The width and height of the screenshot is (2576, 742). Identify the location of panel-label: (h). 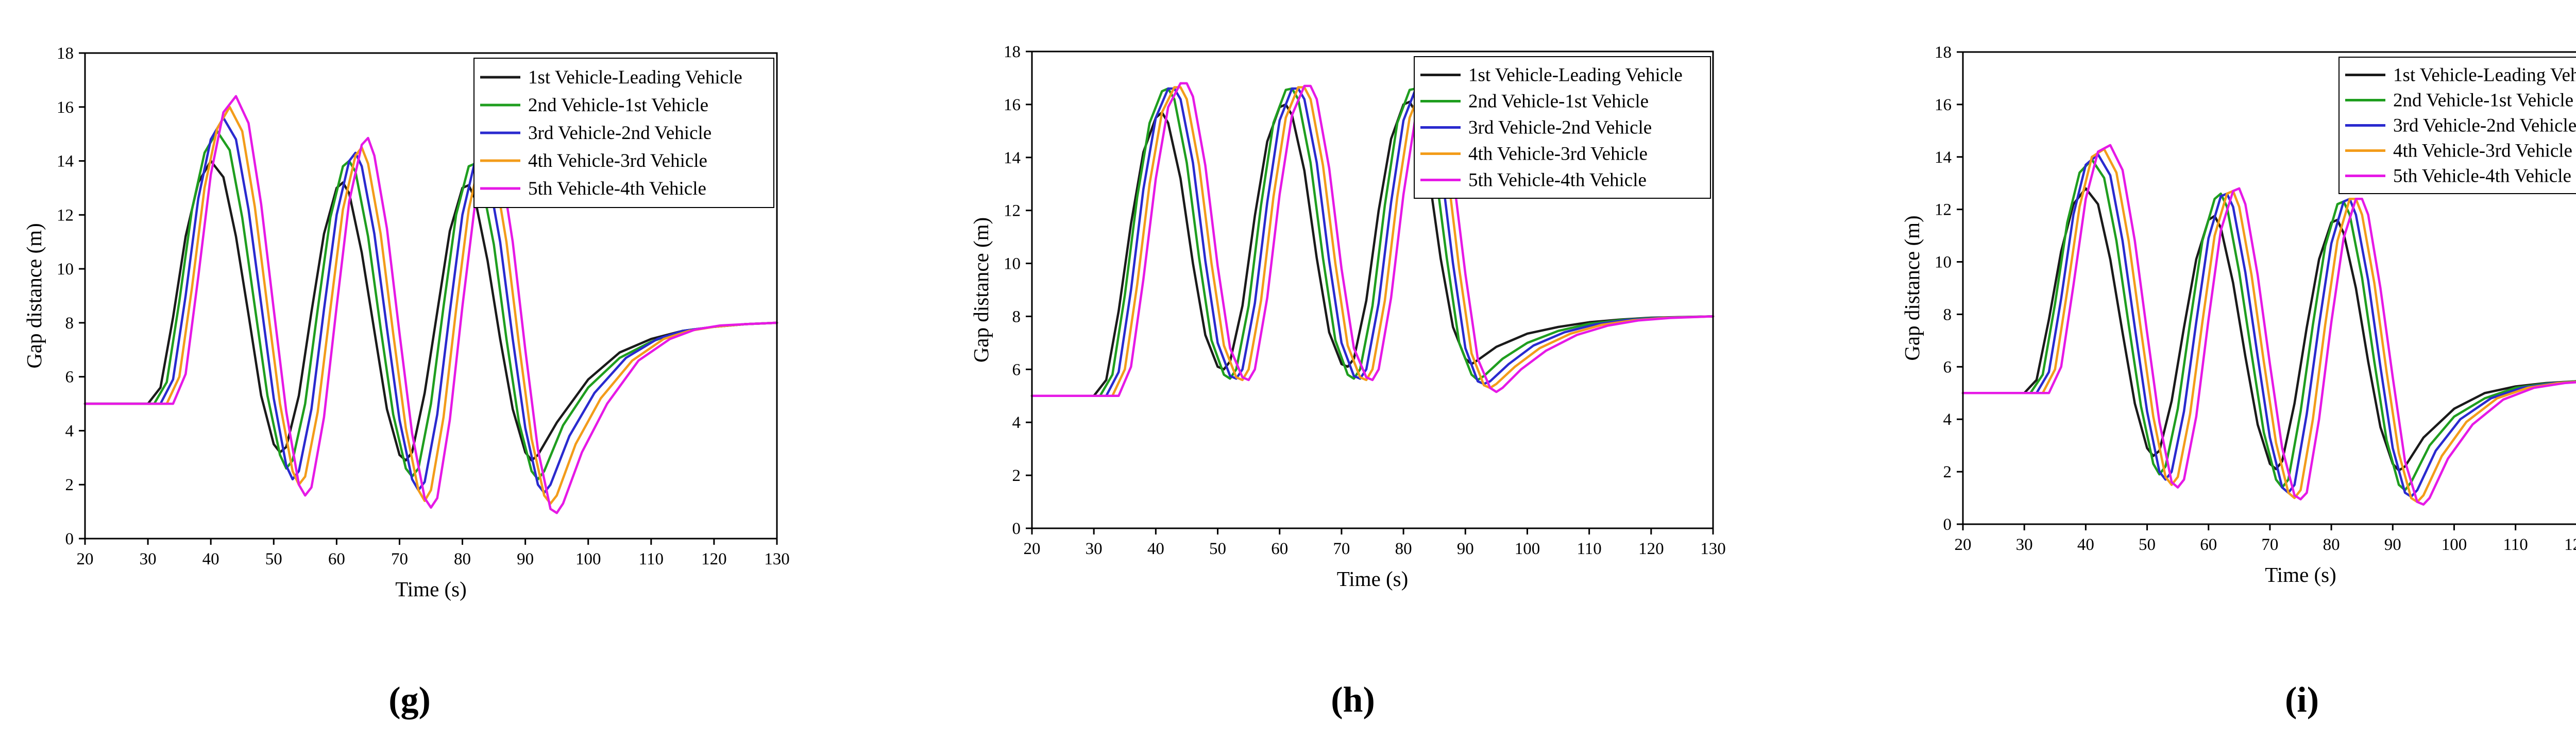
(1353, 700).